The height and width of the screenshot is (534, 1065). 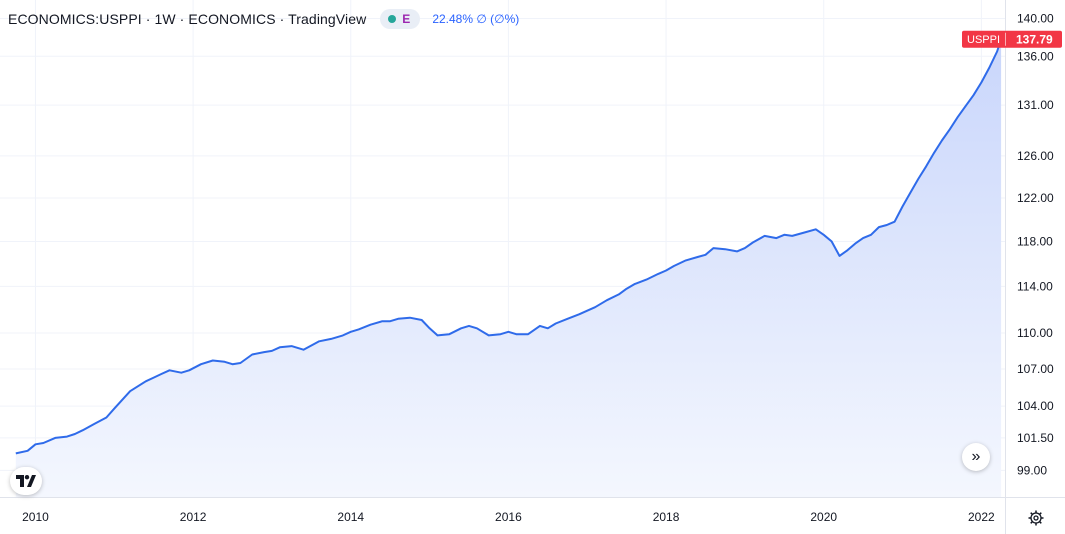 I want to click on y-tick-label: 118.00, so click(x=1035, y=241).